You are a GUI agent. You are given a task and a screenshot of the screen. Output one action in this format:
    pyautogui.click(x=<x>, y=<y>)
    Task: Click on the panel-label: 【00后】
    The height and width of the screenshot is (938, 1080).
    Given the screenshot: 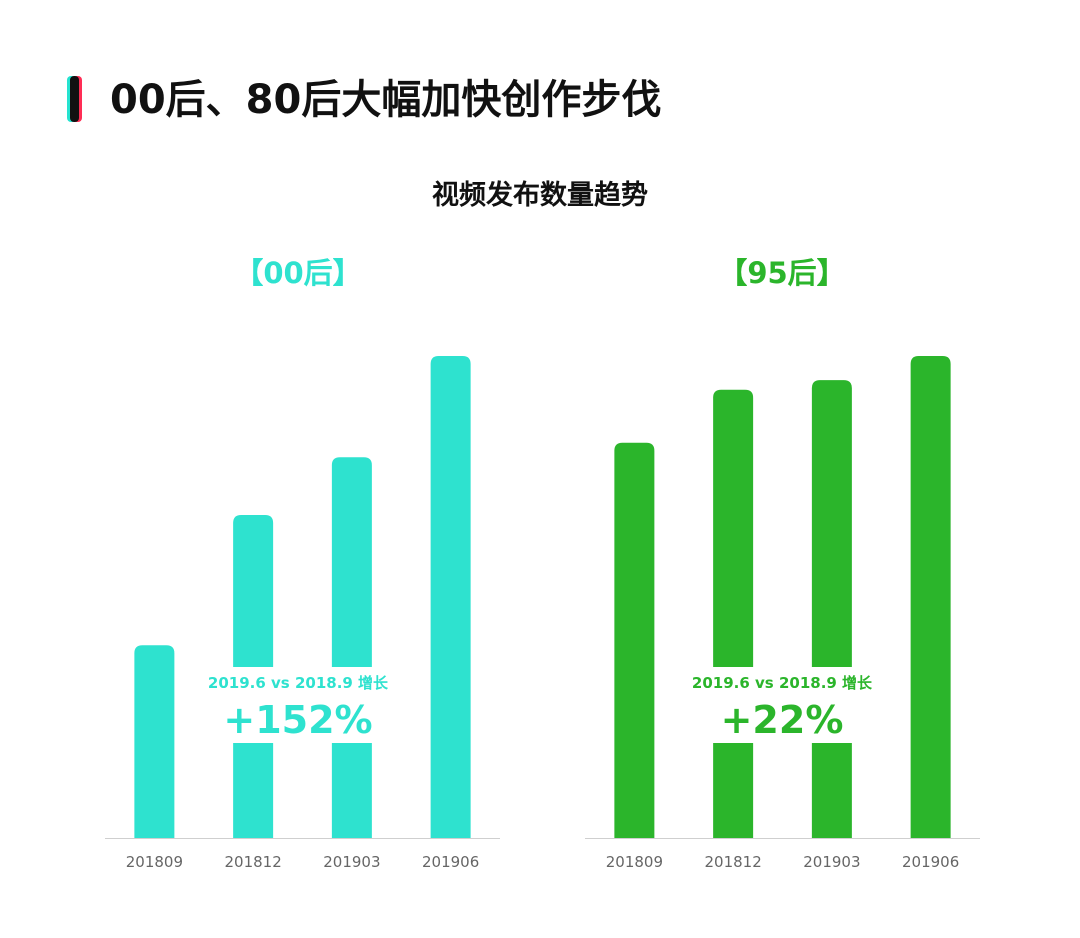 What is the action you would take?
    pyautogui.click(x=297, y=273)
    